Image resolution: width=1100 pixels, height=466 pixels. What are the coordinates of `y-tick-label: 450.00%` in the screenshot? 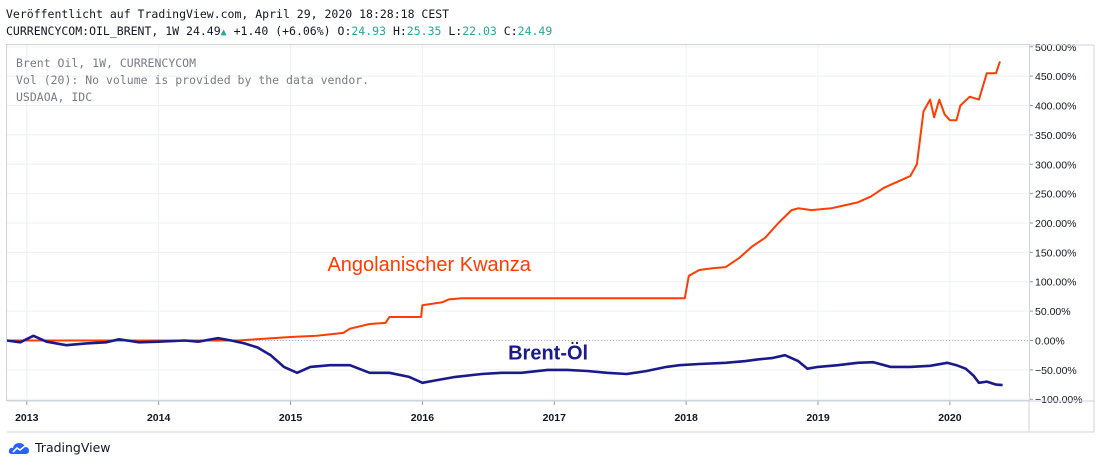 It's located at (1055, 77).